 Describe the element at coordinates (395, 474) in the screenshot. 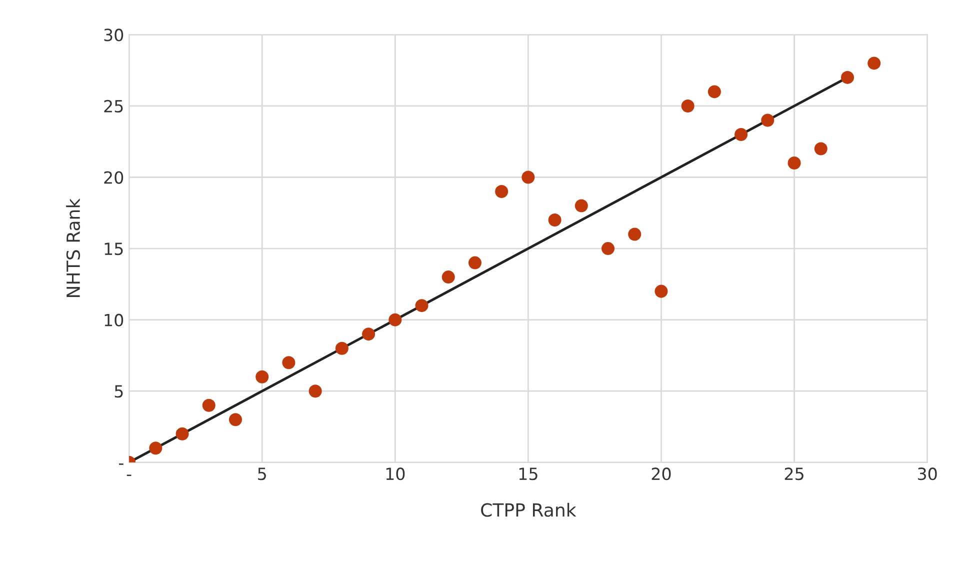

I see `x-tick-label: 10` at that location.